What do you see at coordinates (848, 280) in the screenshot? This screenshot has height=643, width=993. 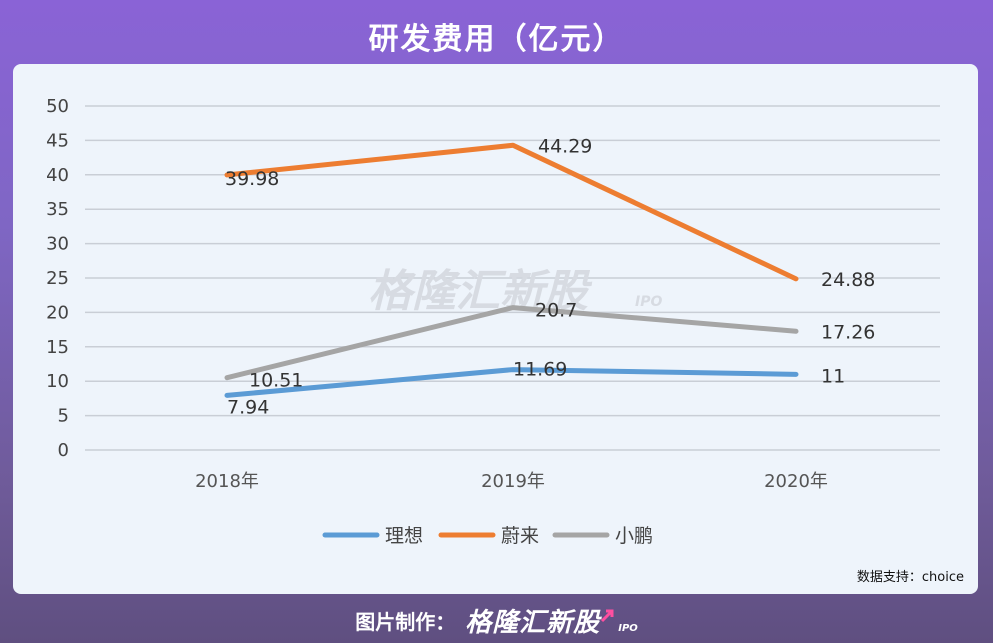 I see `data-label: 24.88` at bounding box center [848, 280].